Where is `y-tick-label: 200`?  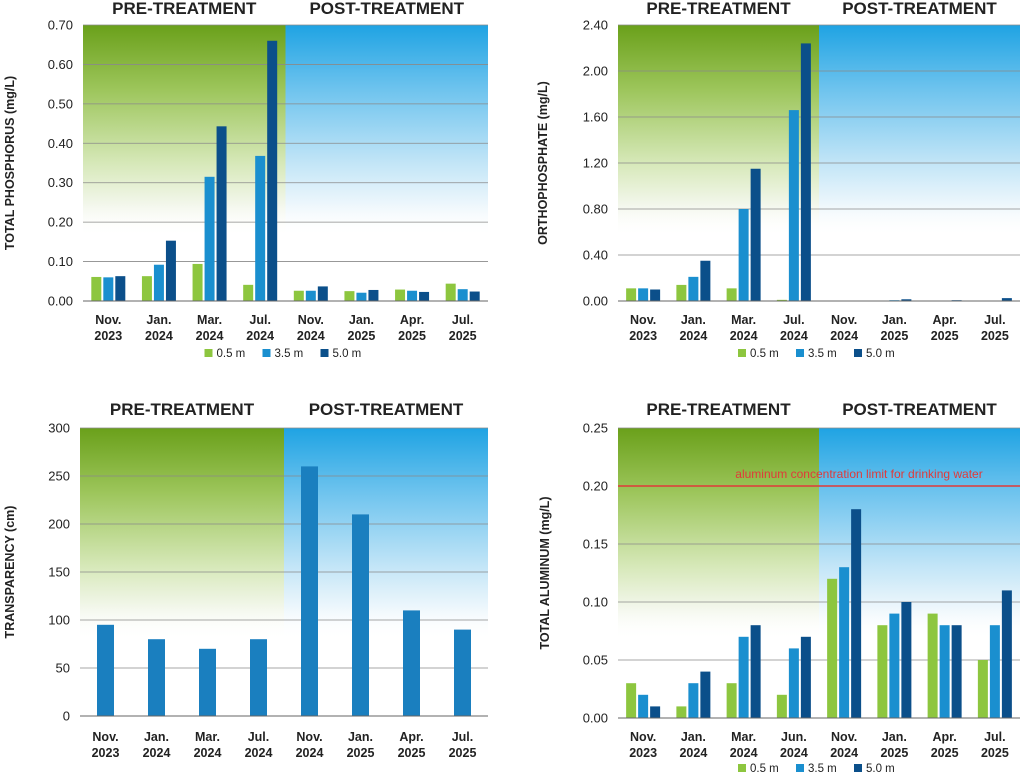
y-tick-label: 200 is located at coordinates (59, 524).